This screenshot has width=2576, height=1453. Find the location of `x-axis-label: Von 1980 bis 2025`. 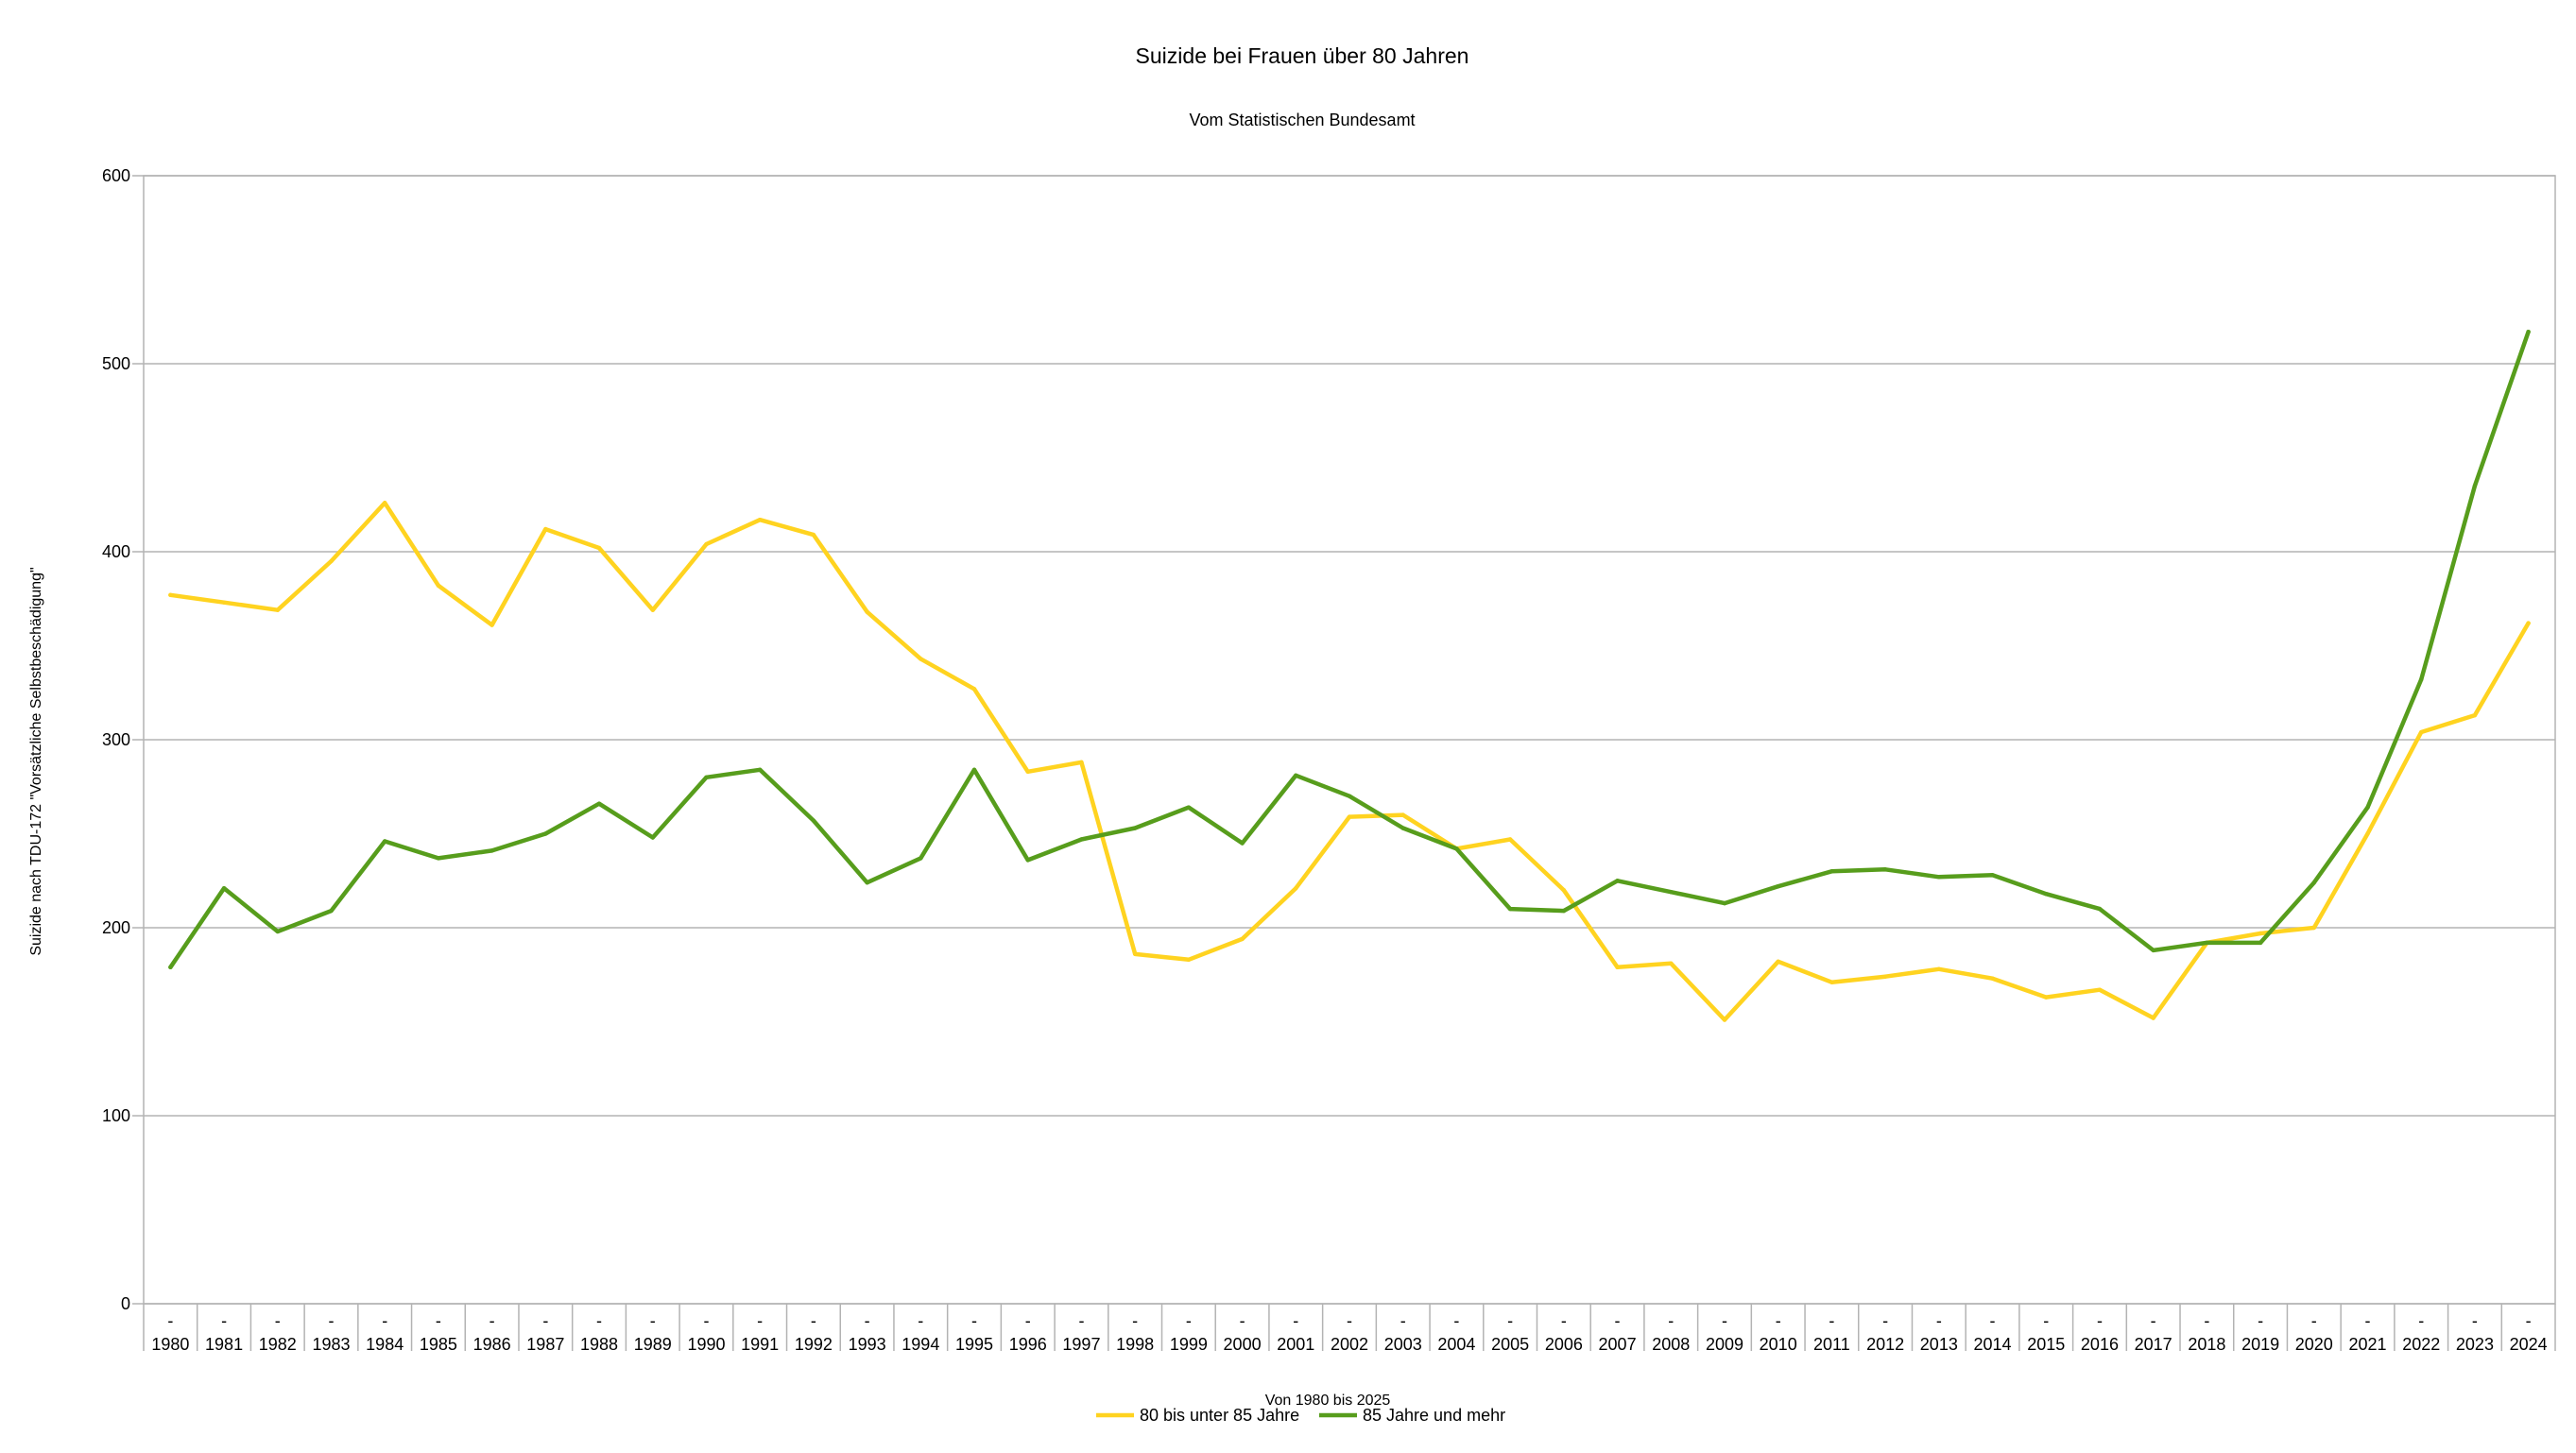

x-axis-label: Von 1980 bis 2025 is located at coordinates (1328, 1401).